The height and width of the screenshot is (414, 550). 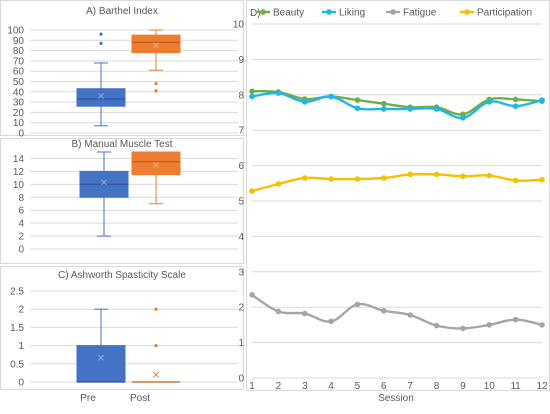 I want to click on y-tick-label: 50, so click(x=19, y=82).